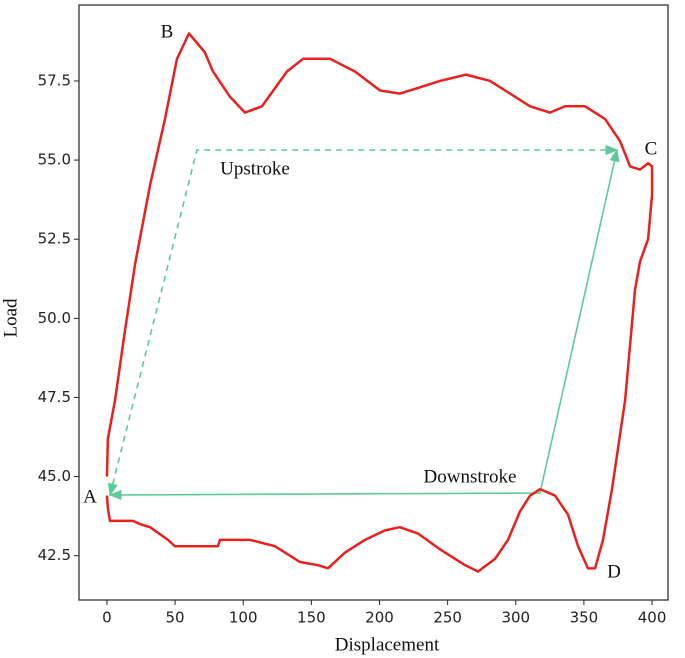 This screenshot has height=658, width=685. What do you see at coordinates (107, 618) in the screenshot?
I see `x-tick-label: 0` at bounding box center [107, 618].